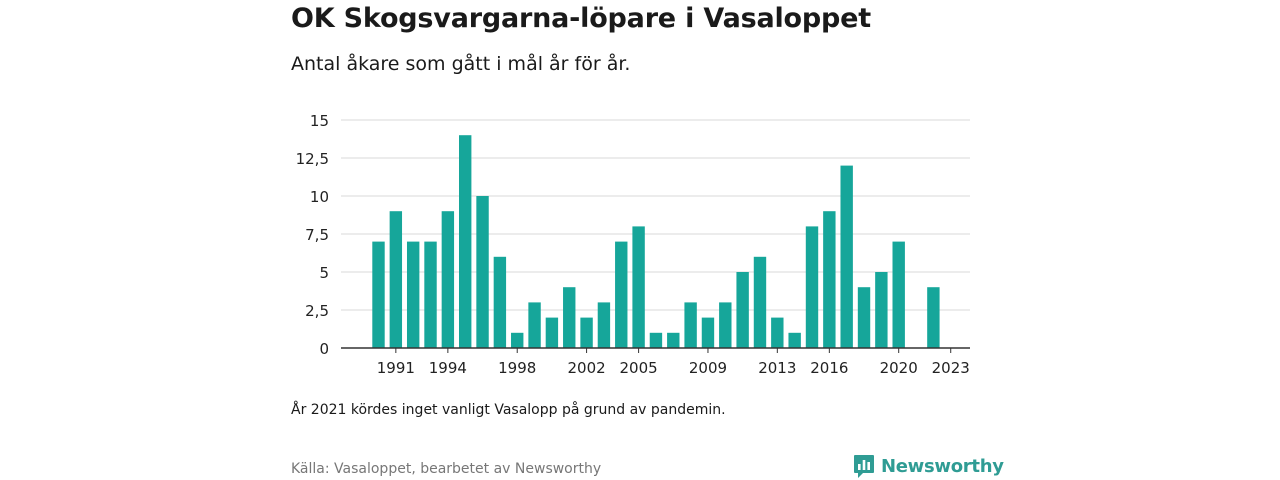 This screenshot has width=1280, height=480. I want to click on bar-2009, so click(708, 332).